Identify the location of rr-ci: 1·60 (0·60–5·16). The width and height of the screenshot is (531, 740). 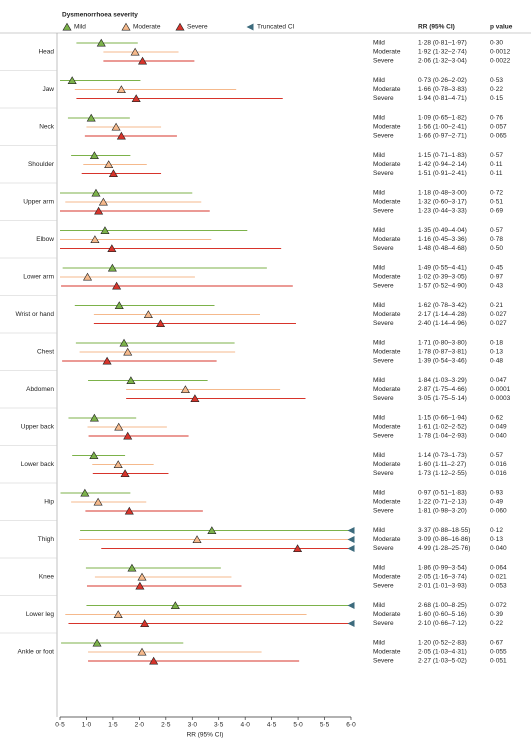
(442, 614).